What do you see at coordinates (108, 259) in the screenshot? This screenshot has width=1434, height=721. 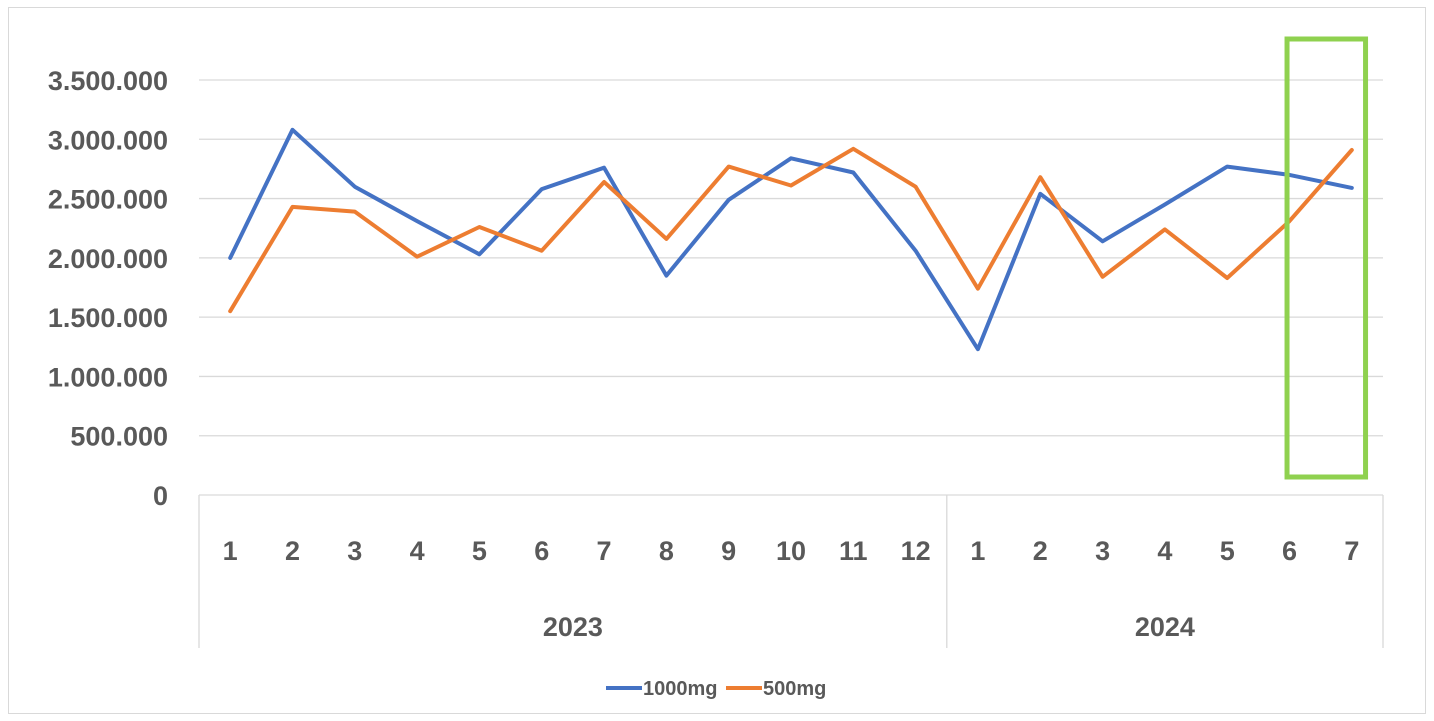 I see `y-tick-label: 2.000.000` at bounding box center [108, 259].